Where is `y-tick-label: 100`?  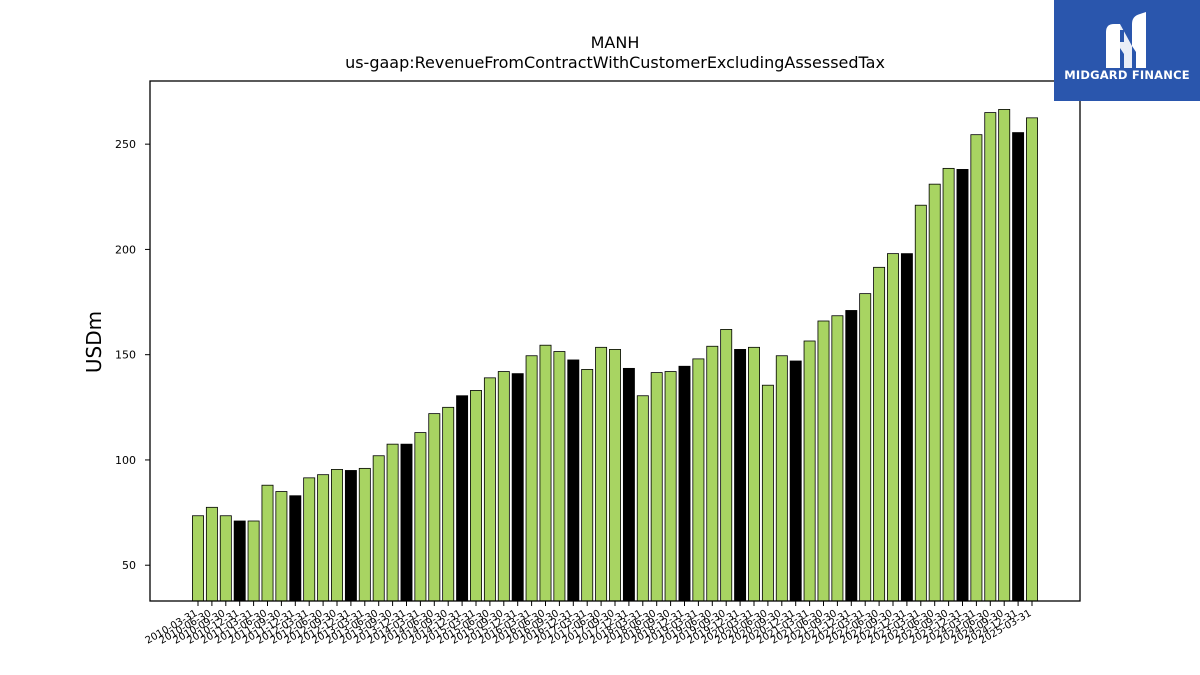 y-tick-label: 100 is located at coordinates (125, 460).